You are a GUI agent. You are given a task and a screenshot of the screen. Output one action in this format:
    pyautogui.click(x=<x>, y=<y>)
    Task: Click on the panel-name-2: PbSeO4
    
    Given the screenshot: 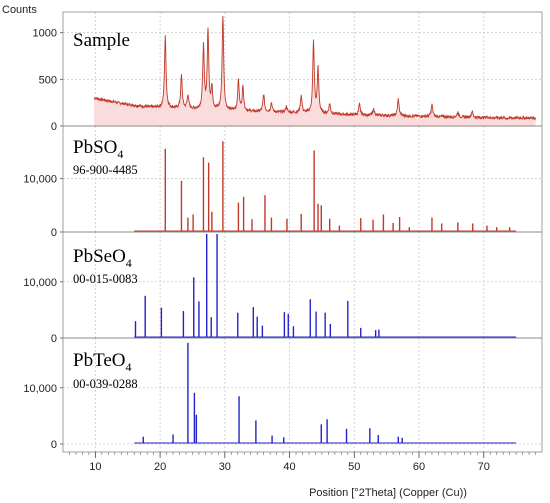 What is the action you would take?
    pyautogui.click(x=102, y=258)
    